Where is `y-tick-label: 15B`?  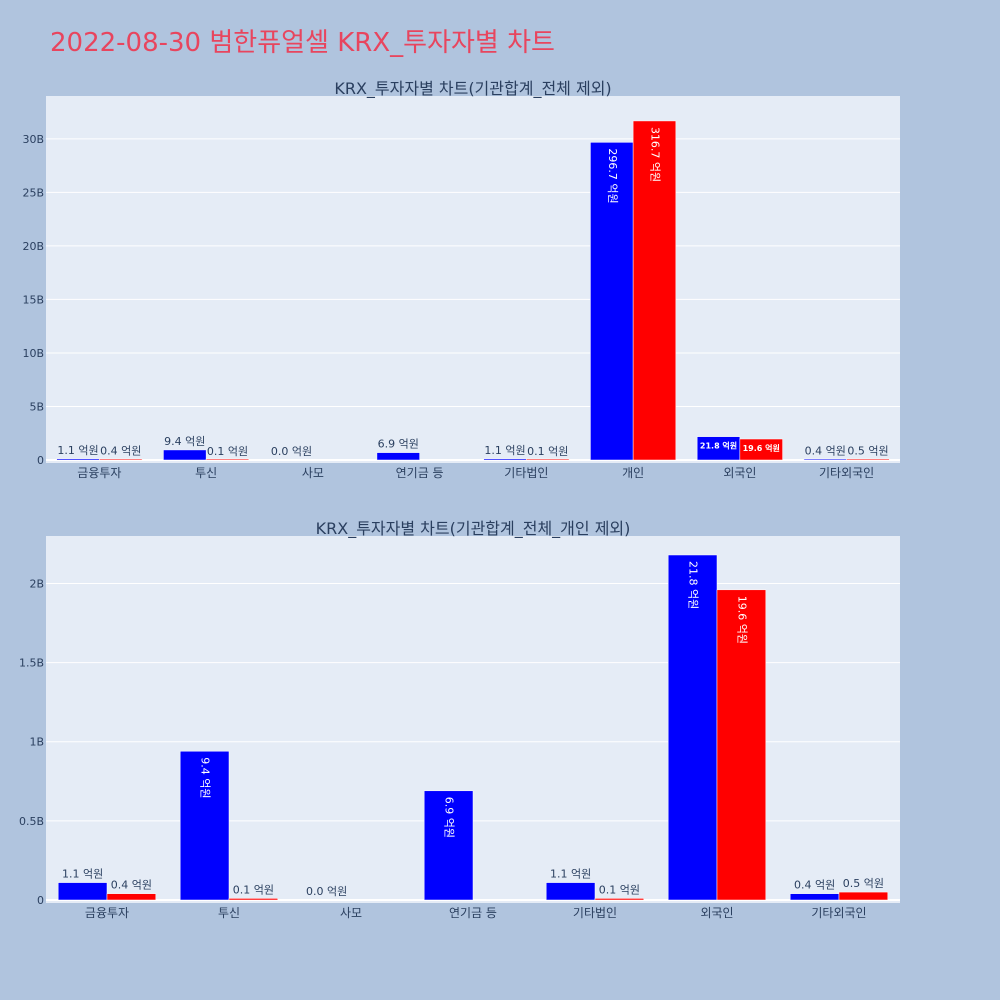 y-tick-label: 15B is located at coordinates (33, 299).